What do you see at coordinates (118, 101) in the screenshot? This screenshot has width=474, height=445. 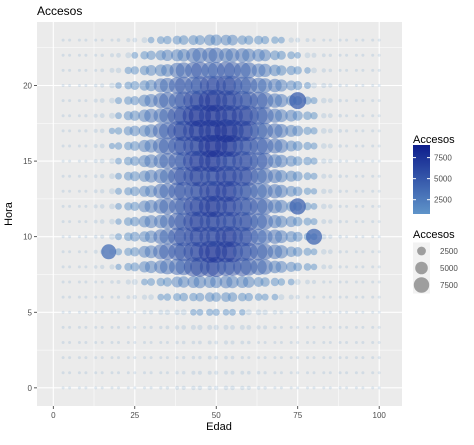 I see `data-point-h19-x20` at bounding box center [118, 101].